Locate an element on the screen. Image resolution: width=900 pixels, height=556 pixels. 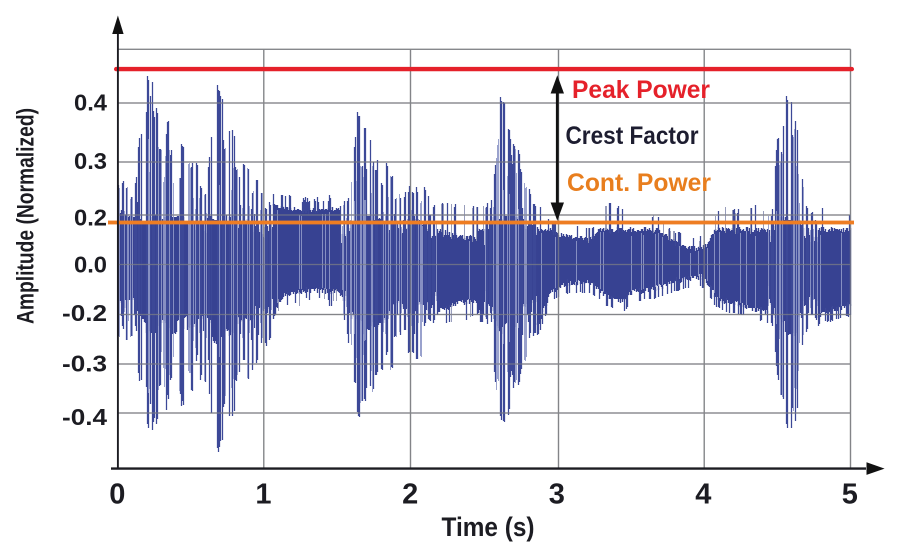
svg-text: Amplitude (Normalized) is located at coordinates (26, 216).